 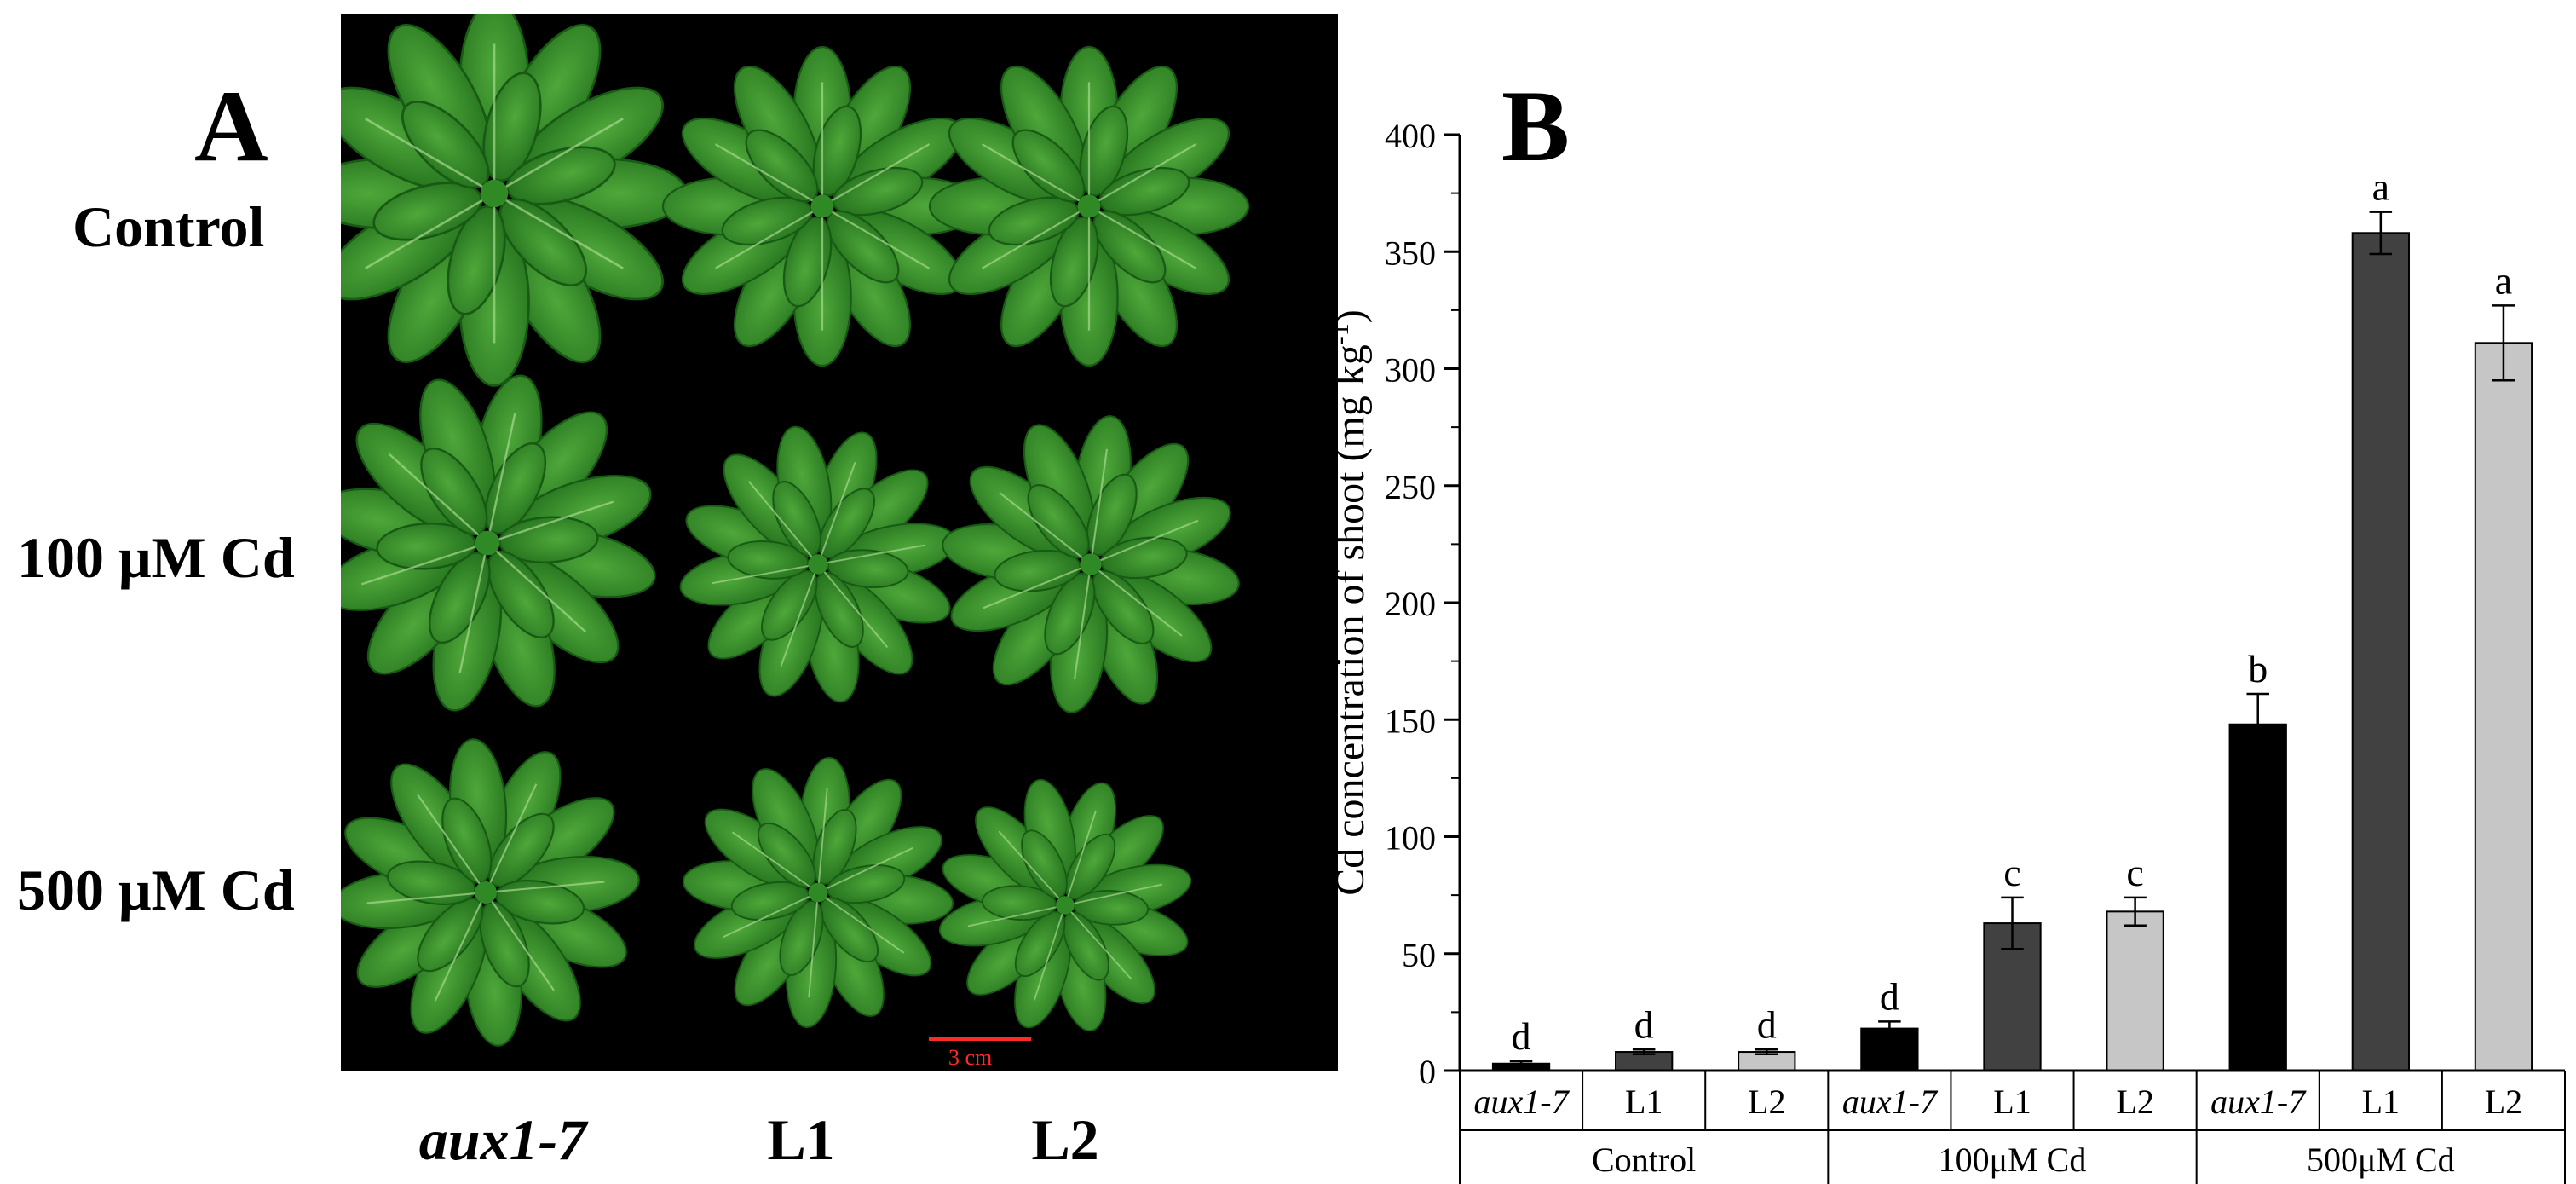 I want to click on y-tick-label-5: 250, so click(x=1410, y=487).